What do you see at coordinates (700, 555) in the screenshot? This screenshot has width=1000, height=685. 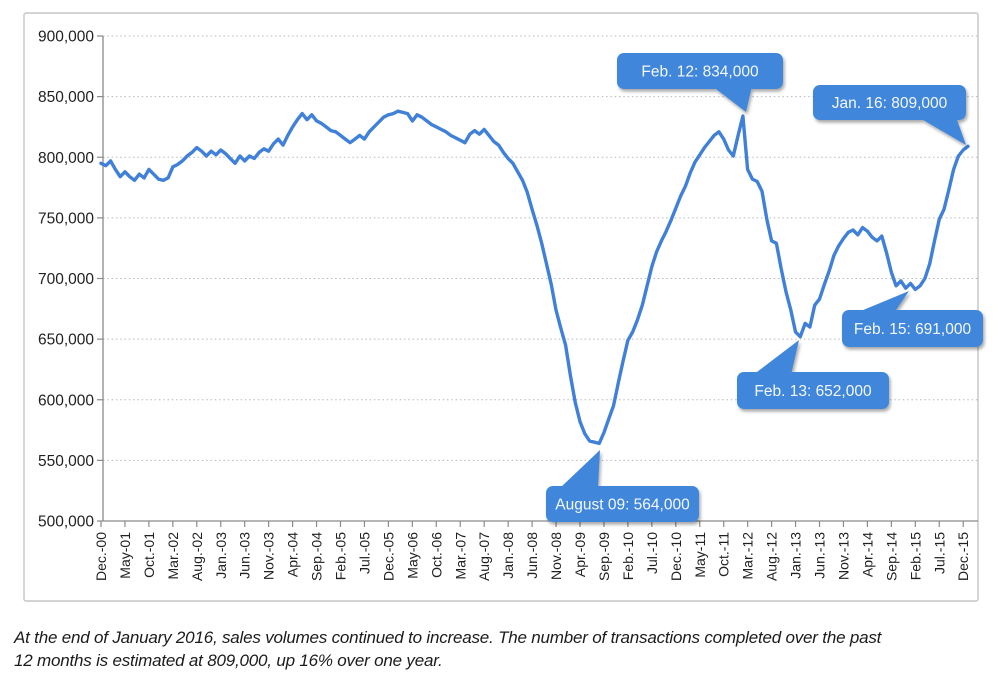 I see `x-axis-label: May-11` at bounding box center [700, 555].